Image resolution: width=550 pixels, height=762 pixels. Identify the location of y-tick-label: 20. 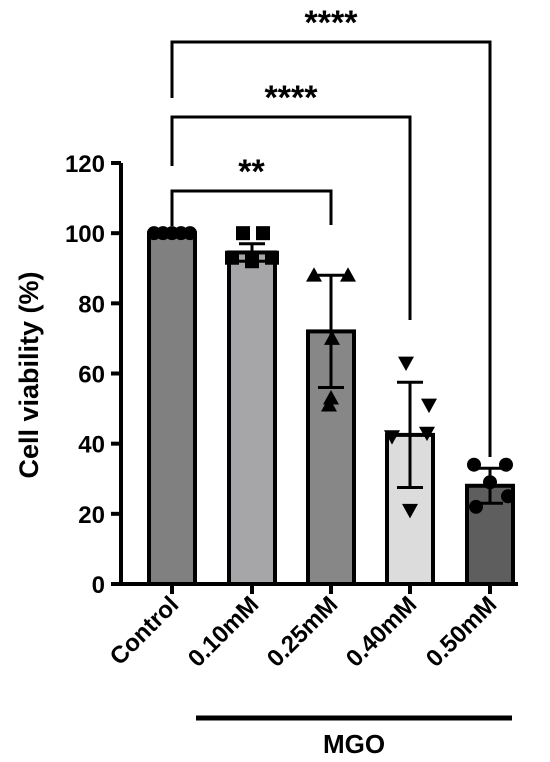
(91, 515).